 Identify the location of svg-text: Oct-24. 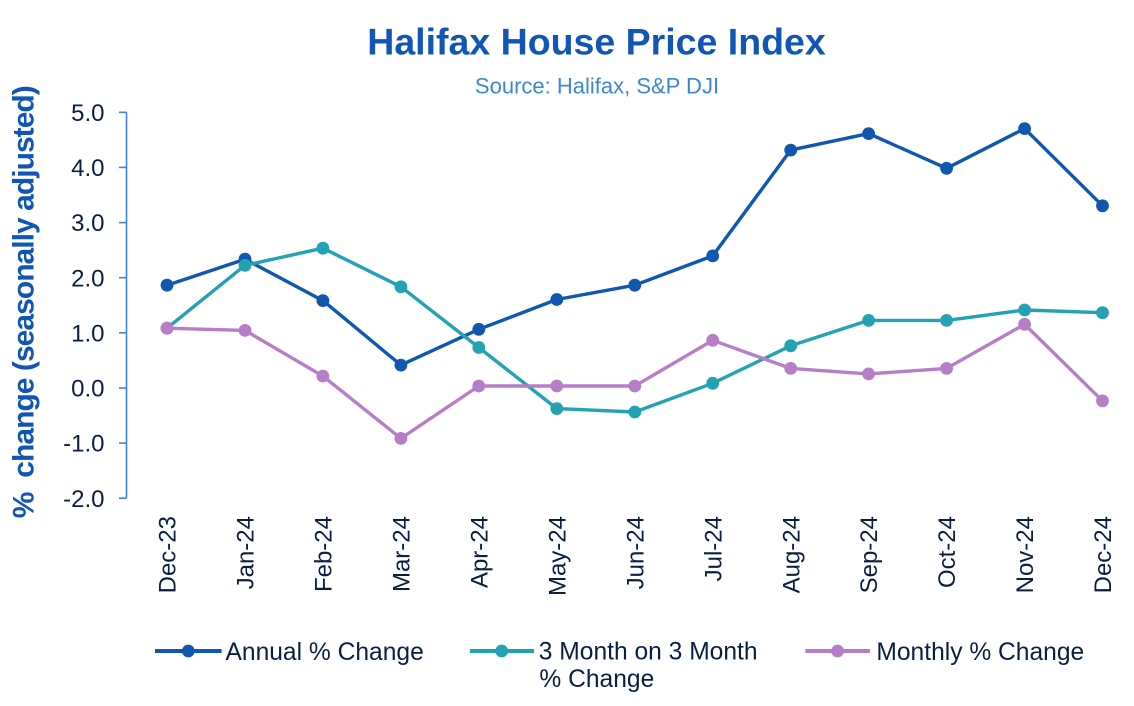
(947, 552).